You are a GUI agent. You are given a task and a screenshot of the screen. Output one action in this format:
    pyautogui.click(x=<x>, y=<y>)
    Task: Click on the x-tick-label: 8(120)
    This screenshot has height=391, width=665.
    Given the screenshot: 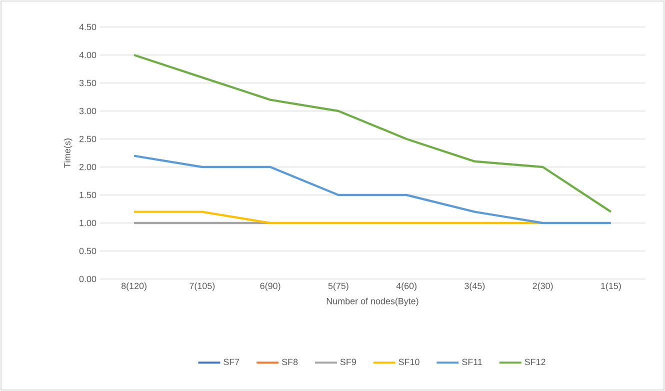 What is the action you would take?
    pyautogui.click(x=133, y=286)
    